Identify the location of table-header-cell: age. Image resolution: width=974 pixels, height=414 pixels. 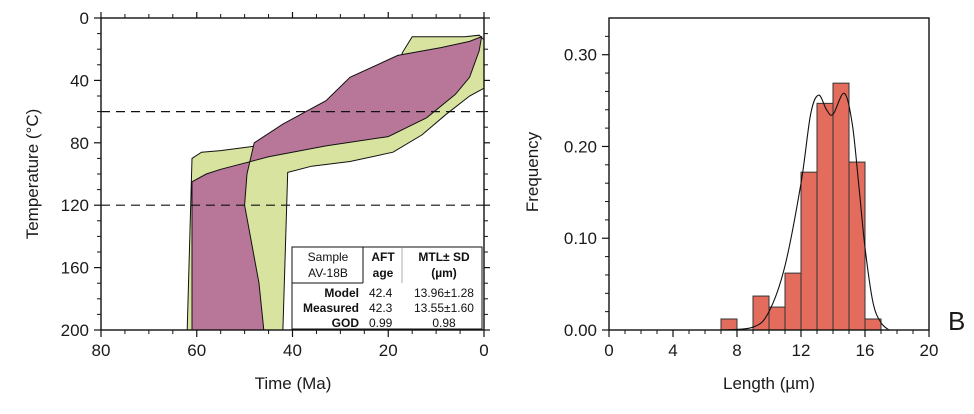
(383, 273).